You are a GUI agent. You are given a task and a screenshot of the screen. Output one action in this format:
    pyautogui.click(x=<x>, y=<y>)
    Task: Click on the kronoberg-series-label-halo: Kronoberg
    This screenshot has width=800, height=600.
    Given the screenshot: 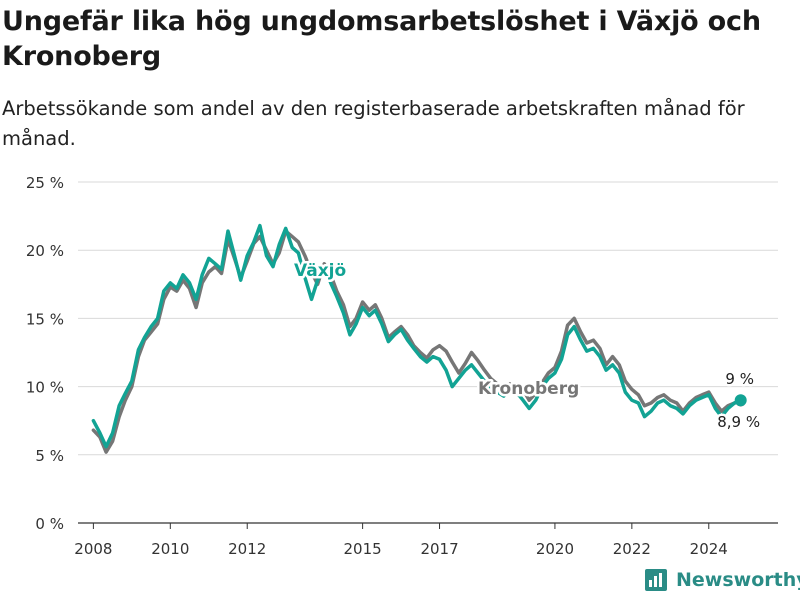 What is the action you would take?
    pyautogui.click(x=528, y=389)
    